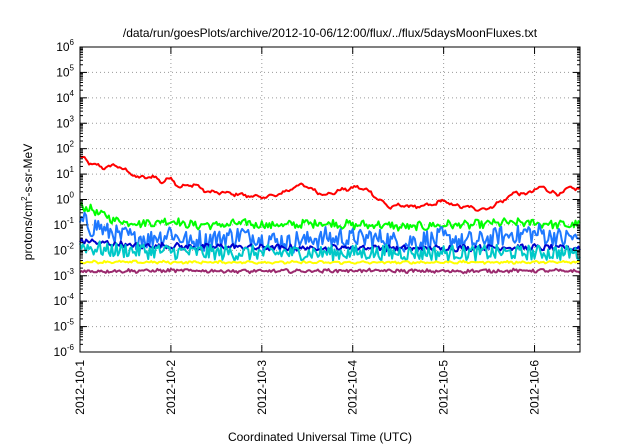 This screenshot has width=640, height=448. I want to click on y-tick-label: 10⁻⁴, so click(64, 300).